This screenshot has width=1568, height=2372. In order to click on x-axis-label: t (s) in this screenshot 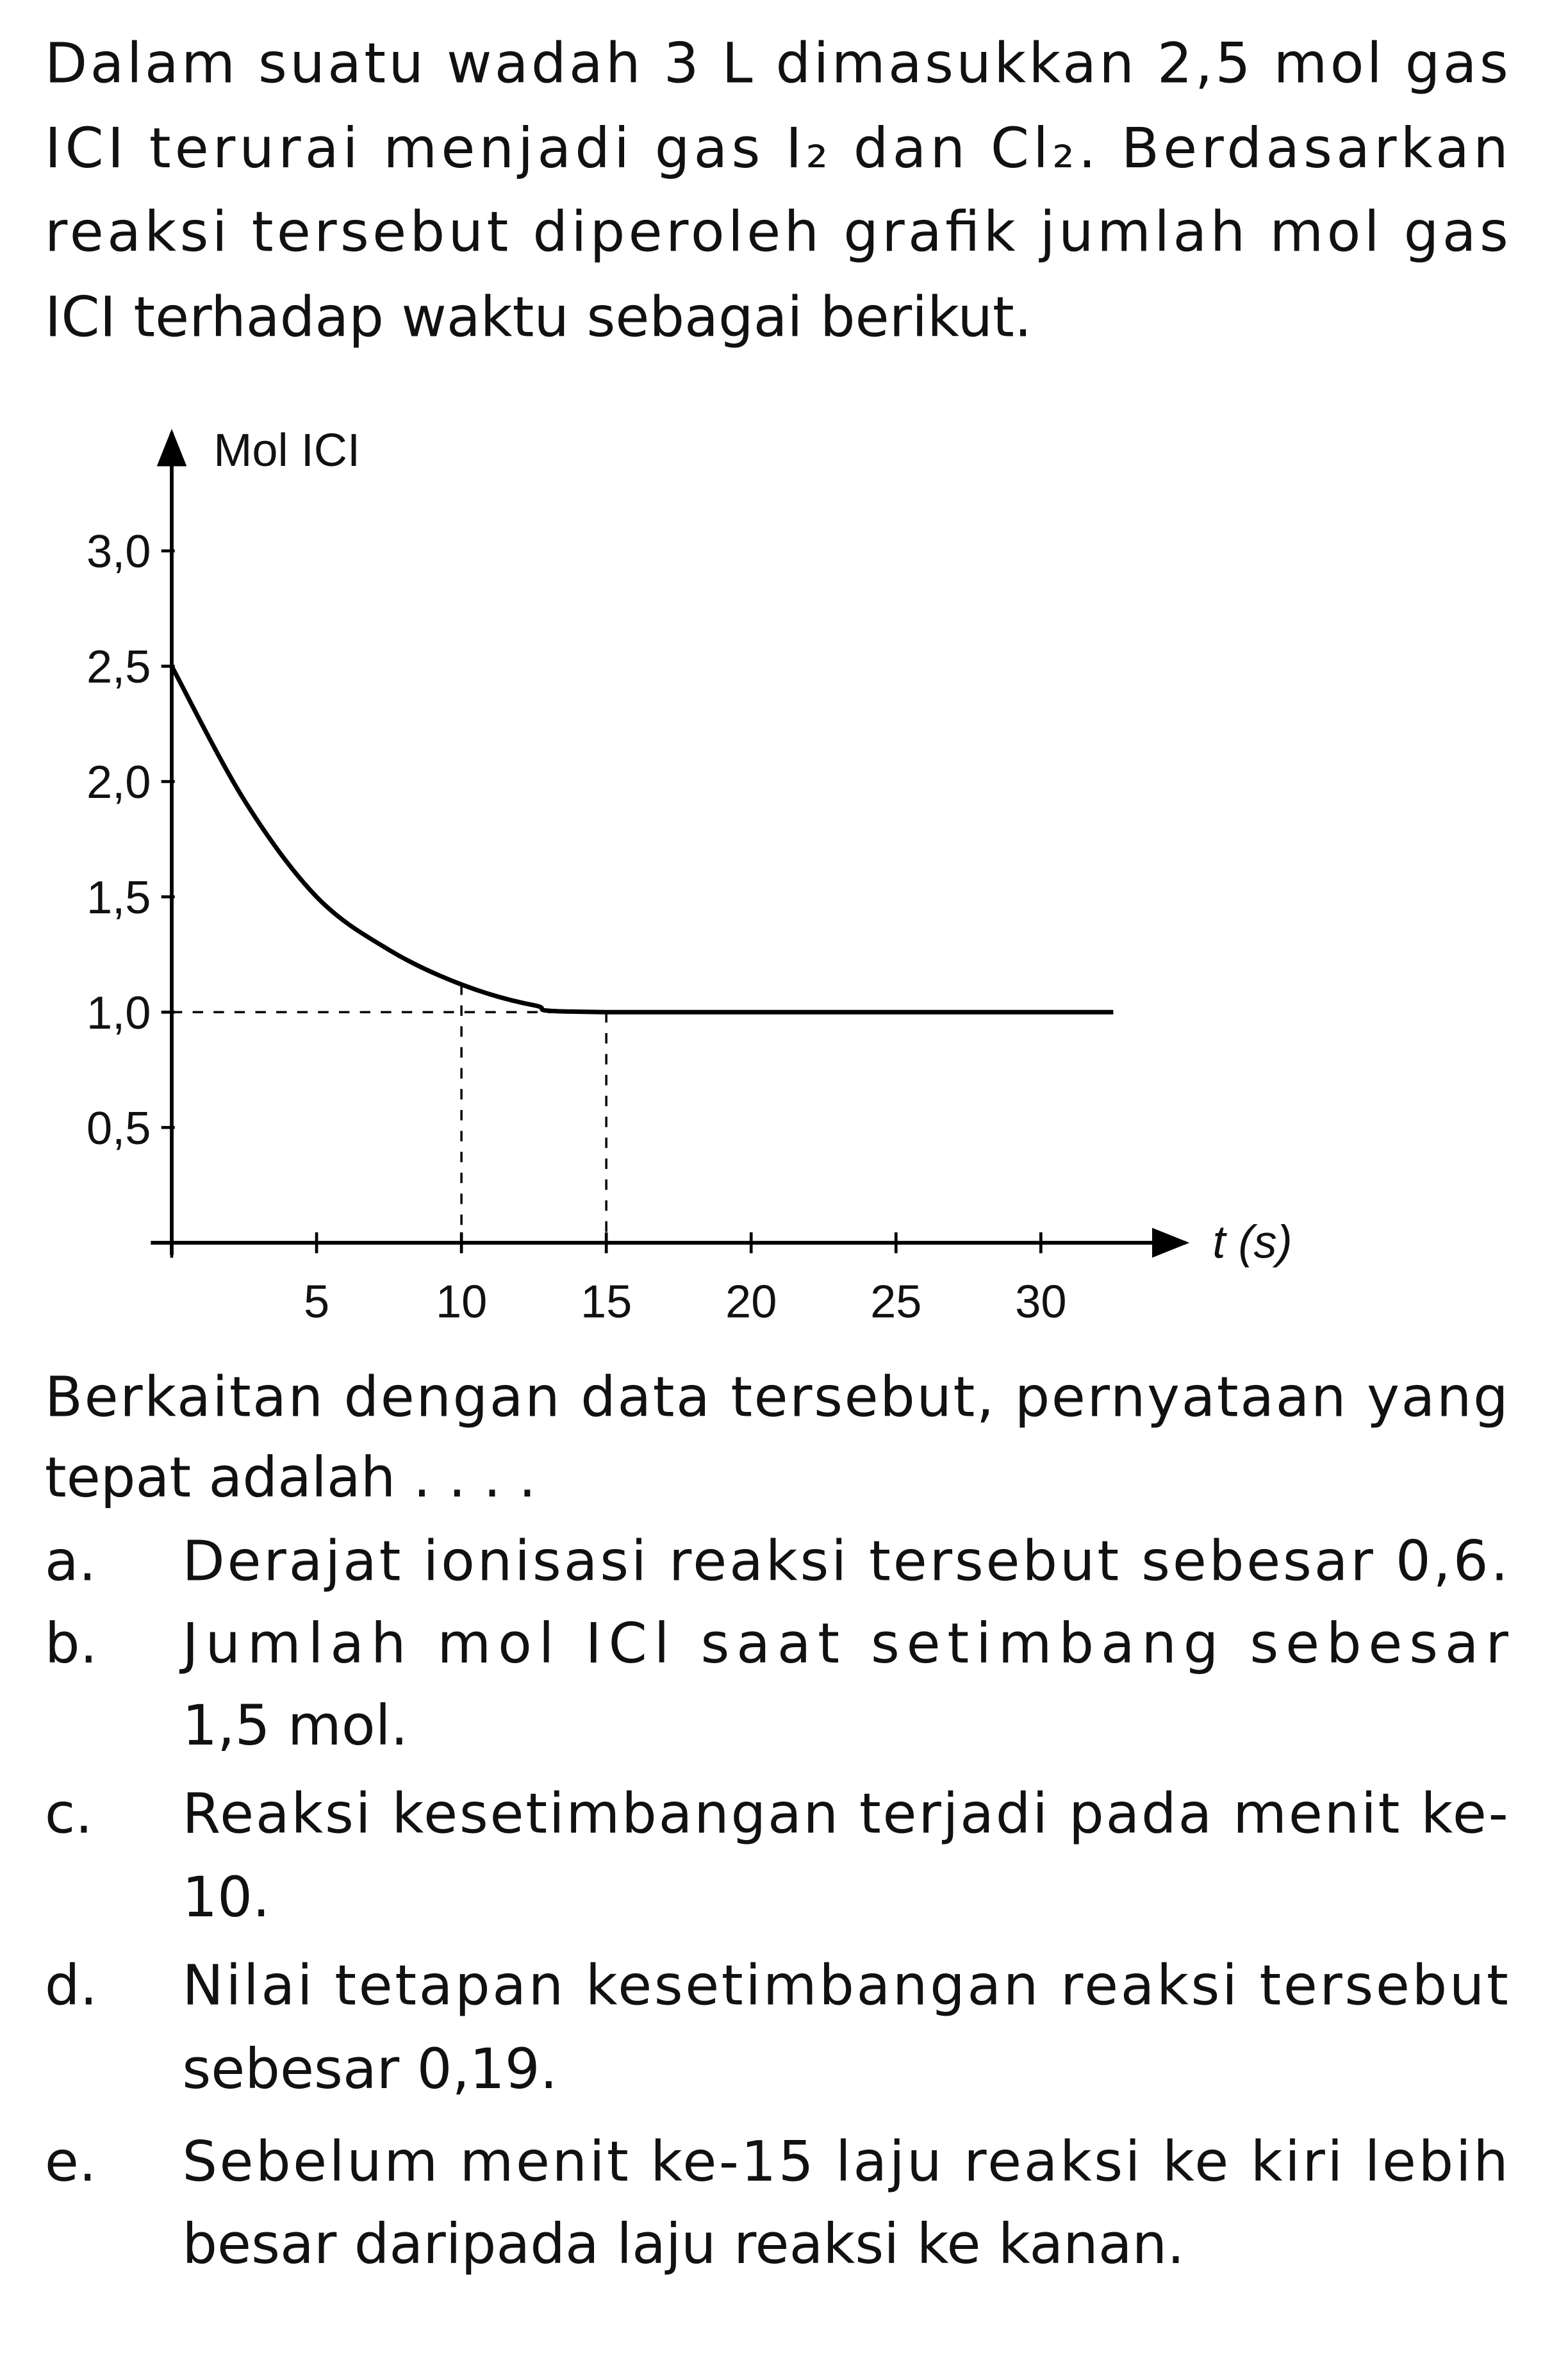, I will do `click(1252, 1242)`.